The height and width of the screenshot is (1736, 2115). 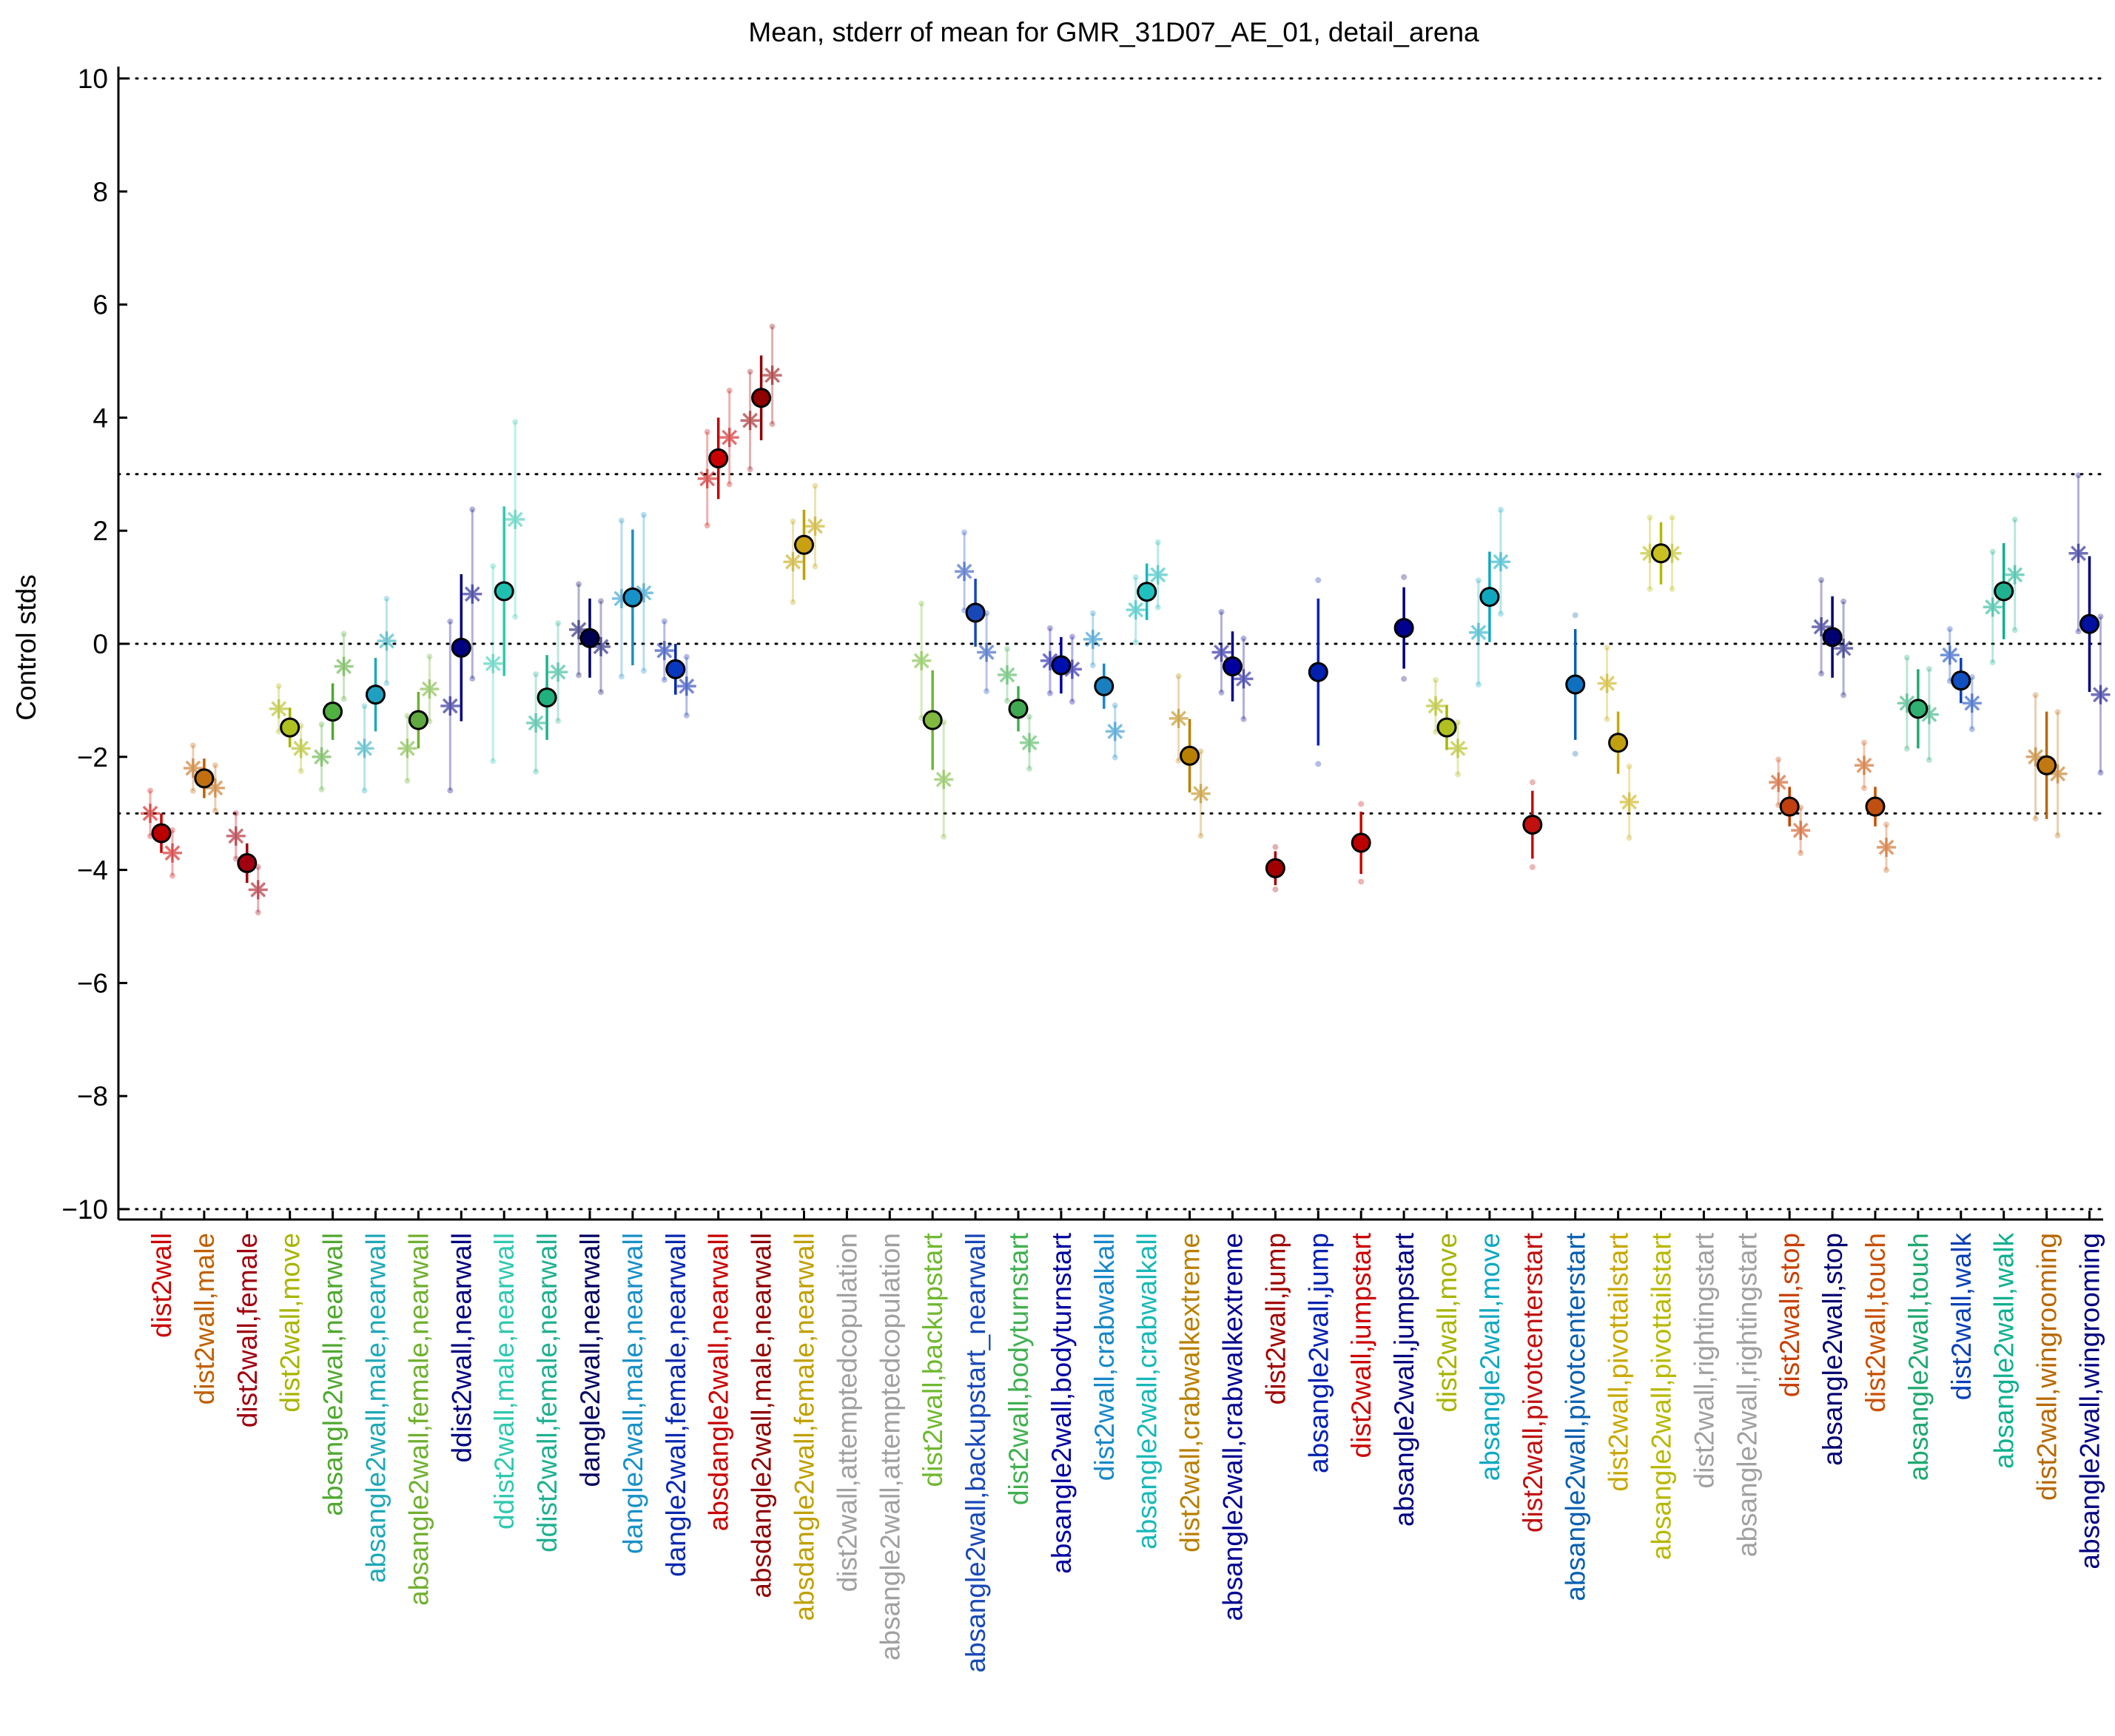 What do you see at coordinates (100, 305) in the screenshot?
I see `y-tick-label: 6` at bounding box center [100, 305].